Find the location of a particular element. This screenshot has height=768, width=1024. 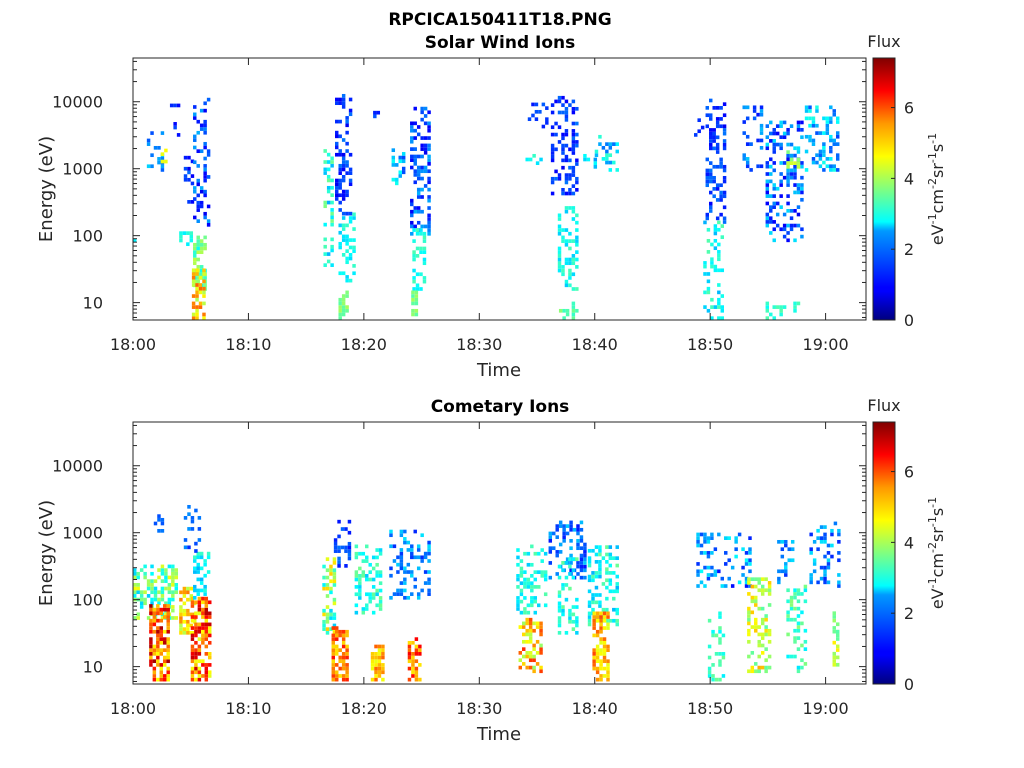

colorbar-tick-label: 4 is located at coordinates (909, 178).